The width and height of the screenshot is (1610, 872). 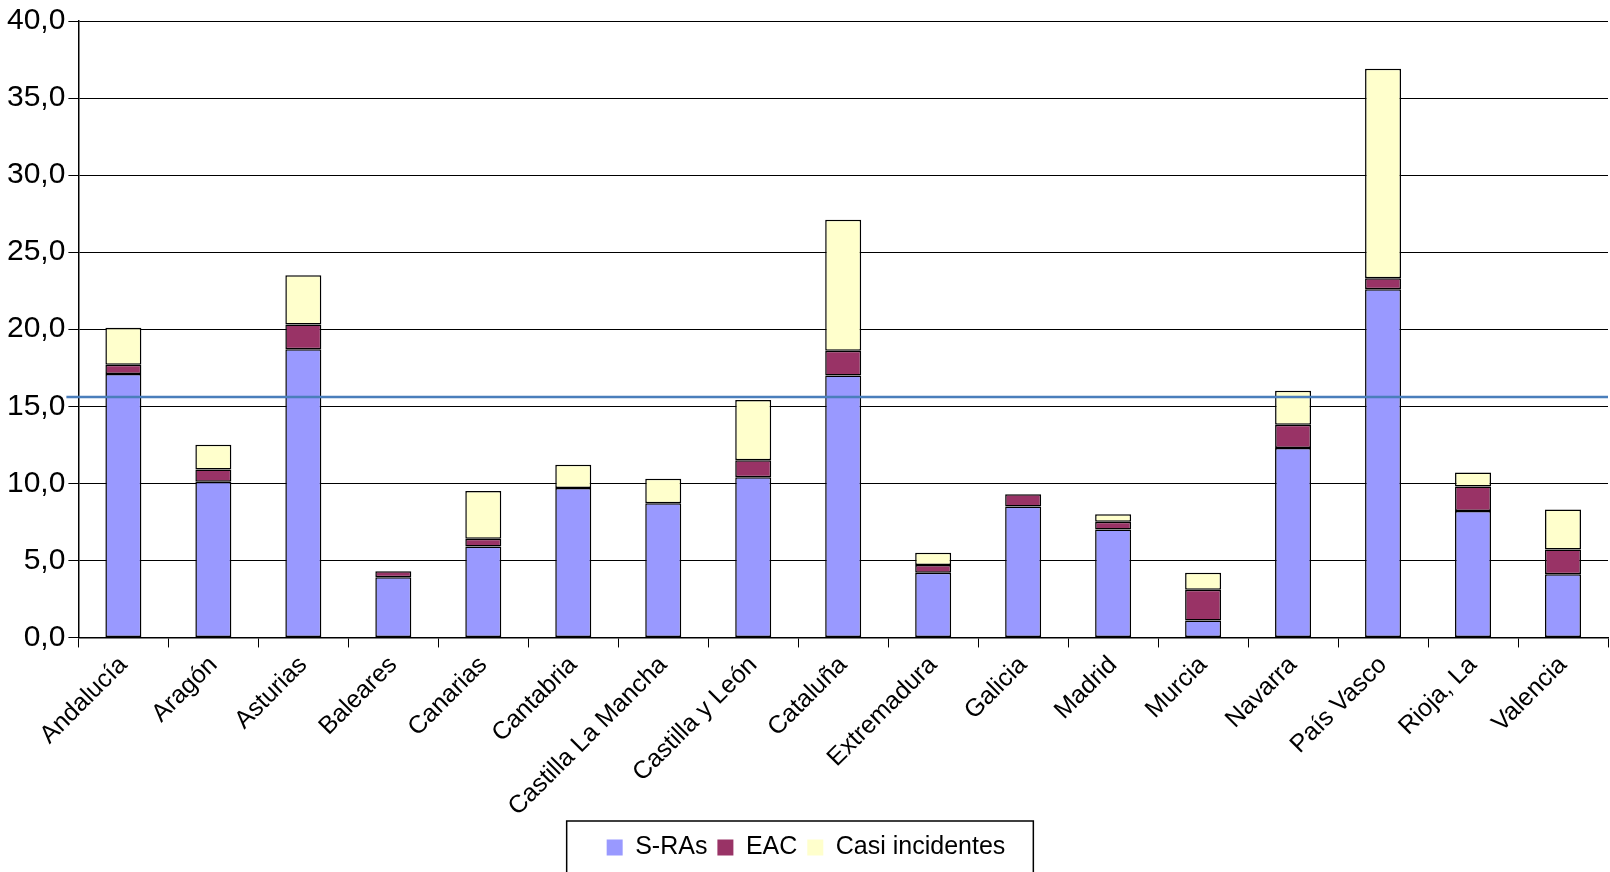 What do you see at coordinates (36, 327) in the screenshot?
I see `y-tick-label: 20,0` at bounding box center [36, 327].